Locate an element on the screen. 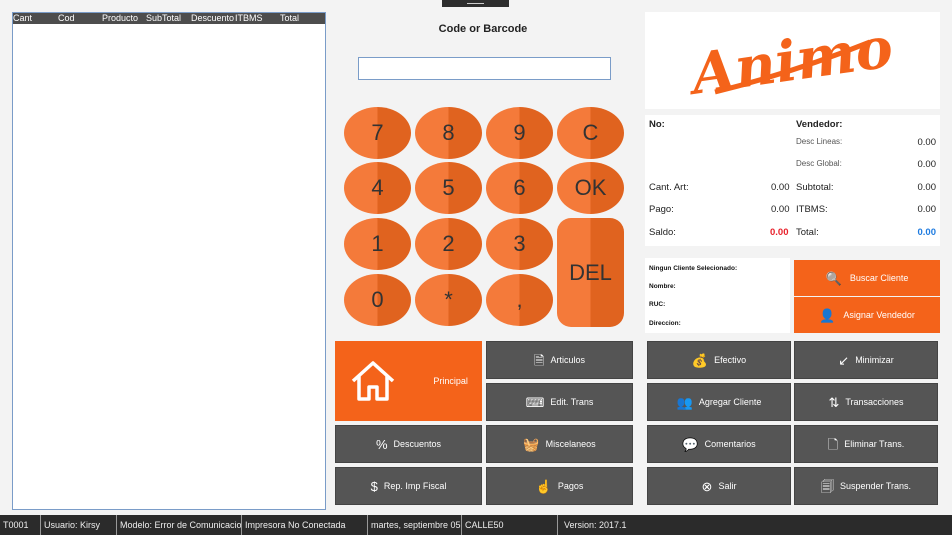  direccion-label: Direccion: is located at coordinates (665, 323).